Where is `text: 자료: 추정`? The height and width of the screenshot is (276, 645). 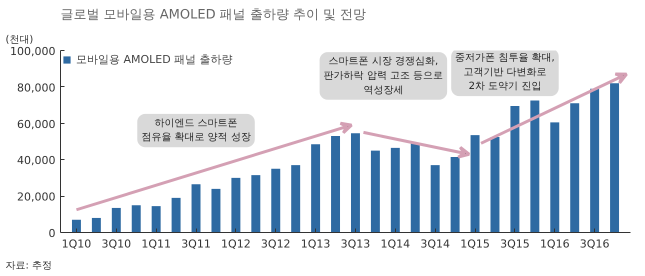 text: 자료: 추정 is located at coordinates (29, 266).